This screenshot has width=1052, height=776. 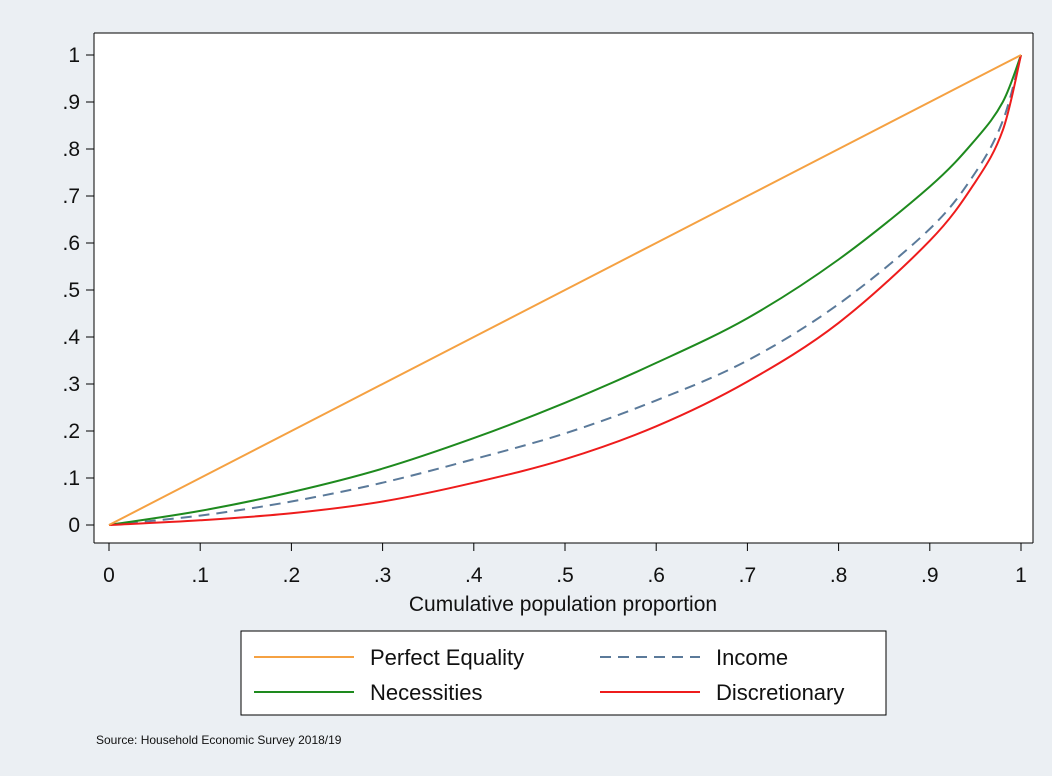 I want to click on x-tick-label: .9, so click(x=930, y=575).